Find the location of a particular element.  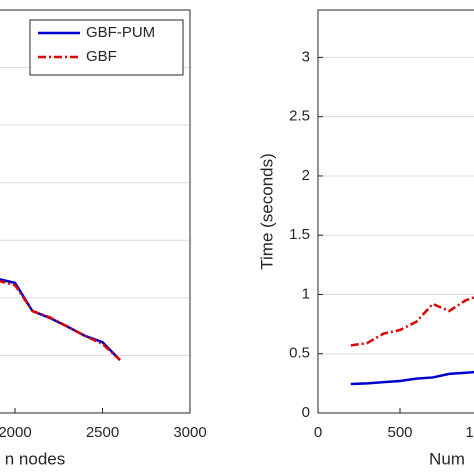

y-tick-label: 3 is located at coordinates (306, 56).